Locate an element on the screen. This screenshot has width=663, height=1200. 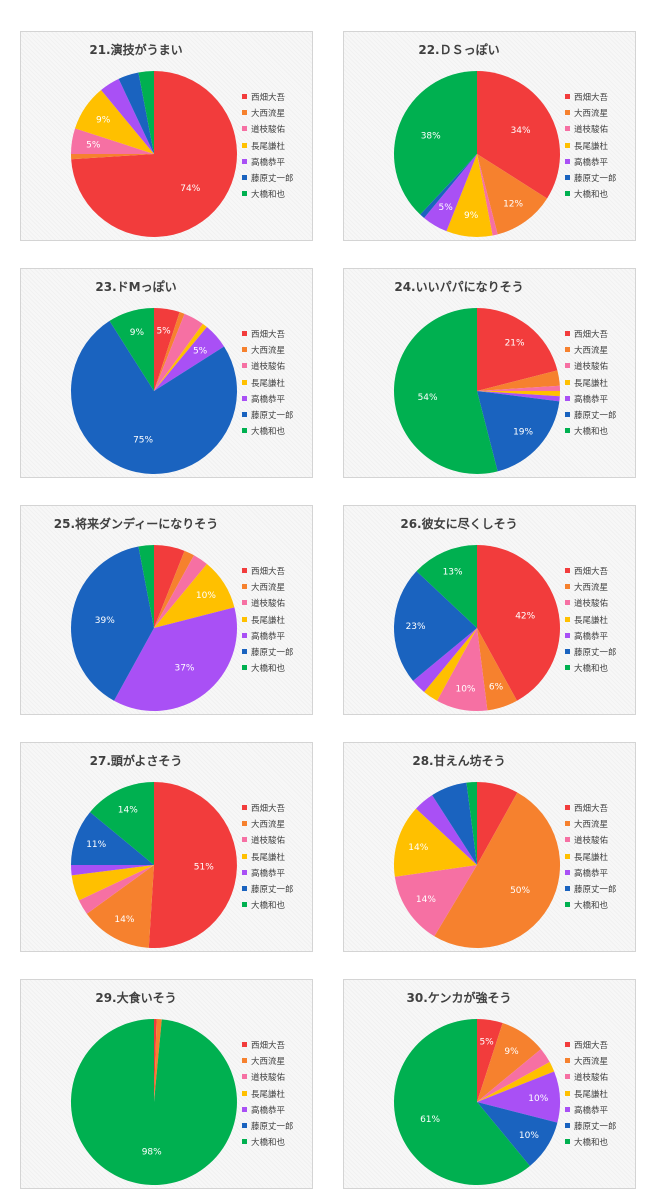
pie-svg: 98% is located at coordinates (153, 1102).